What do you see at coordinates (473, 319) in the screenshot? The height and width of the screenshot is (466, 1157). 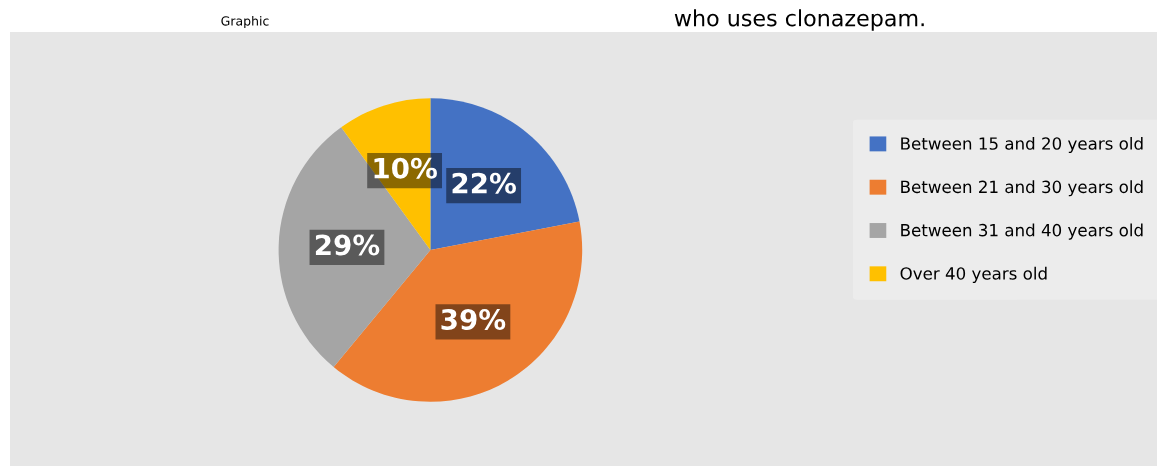 I see `data-label: 39%` at bounding box center [473, 319].